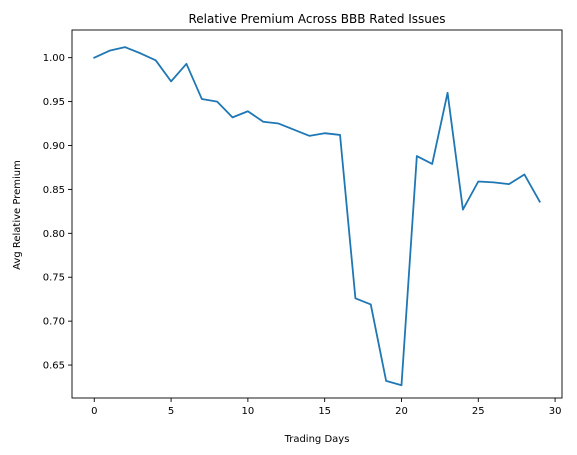 The image size is (577, 455). What do you see at coordinates (248, 411) in the screenshot?
I see `x-tick-label: 10` at bounding box center [248, 411].